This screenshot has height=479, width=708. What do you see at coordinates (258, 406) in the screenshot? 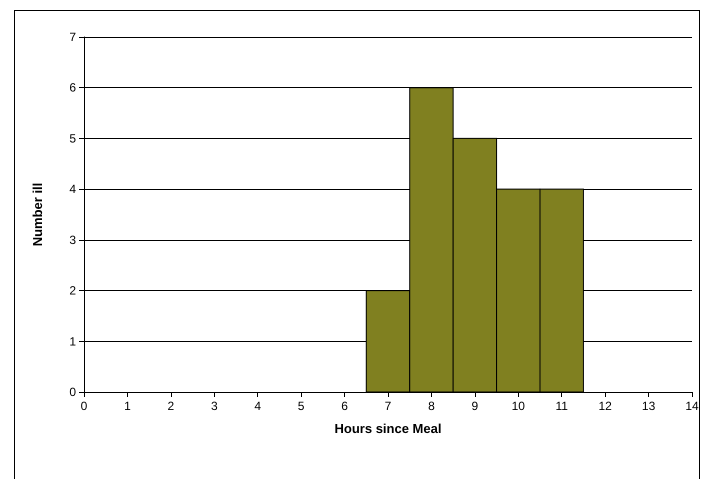
I see `x-tick-label: 4` at bounding box center [258, 406].